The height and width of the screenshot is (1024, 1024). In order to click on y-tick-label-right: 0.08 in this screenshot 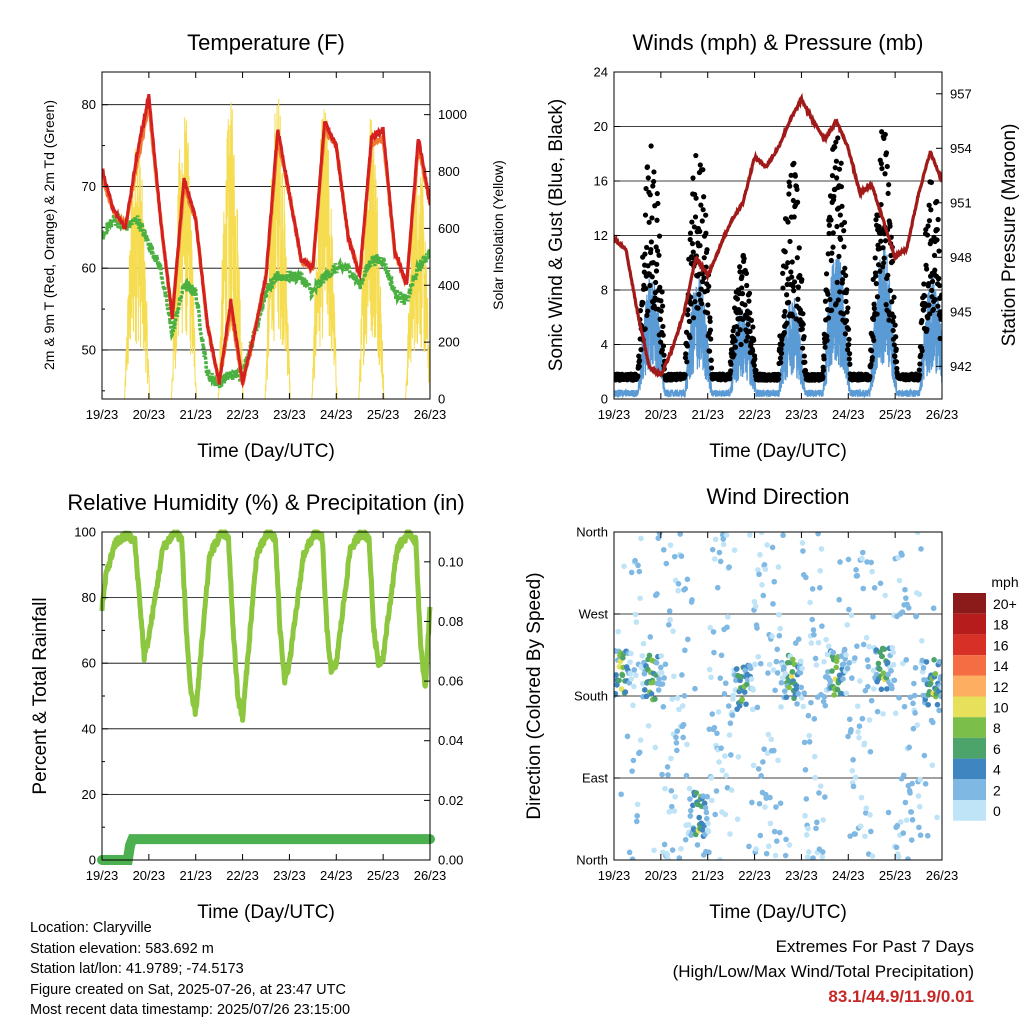, I will do `click(450, 621)`.